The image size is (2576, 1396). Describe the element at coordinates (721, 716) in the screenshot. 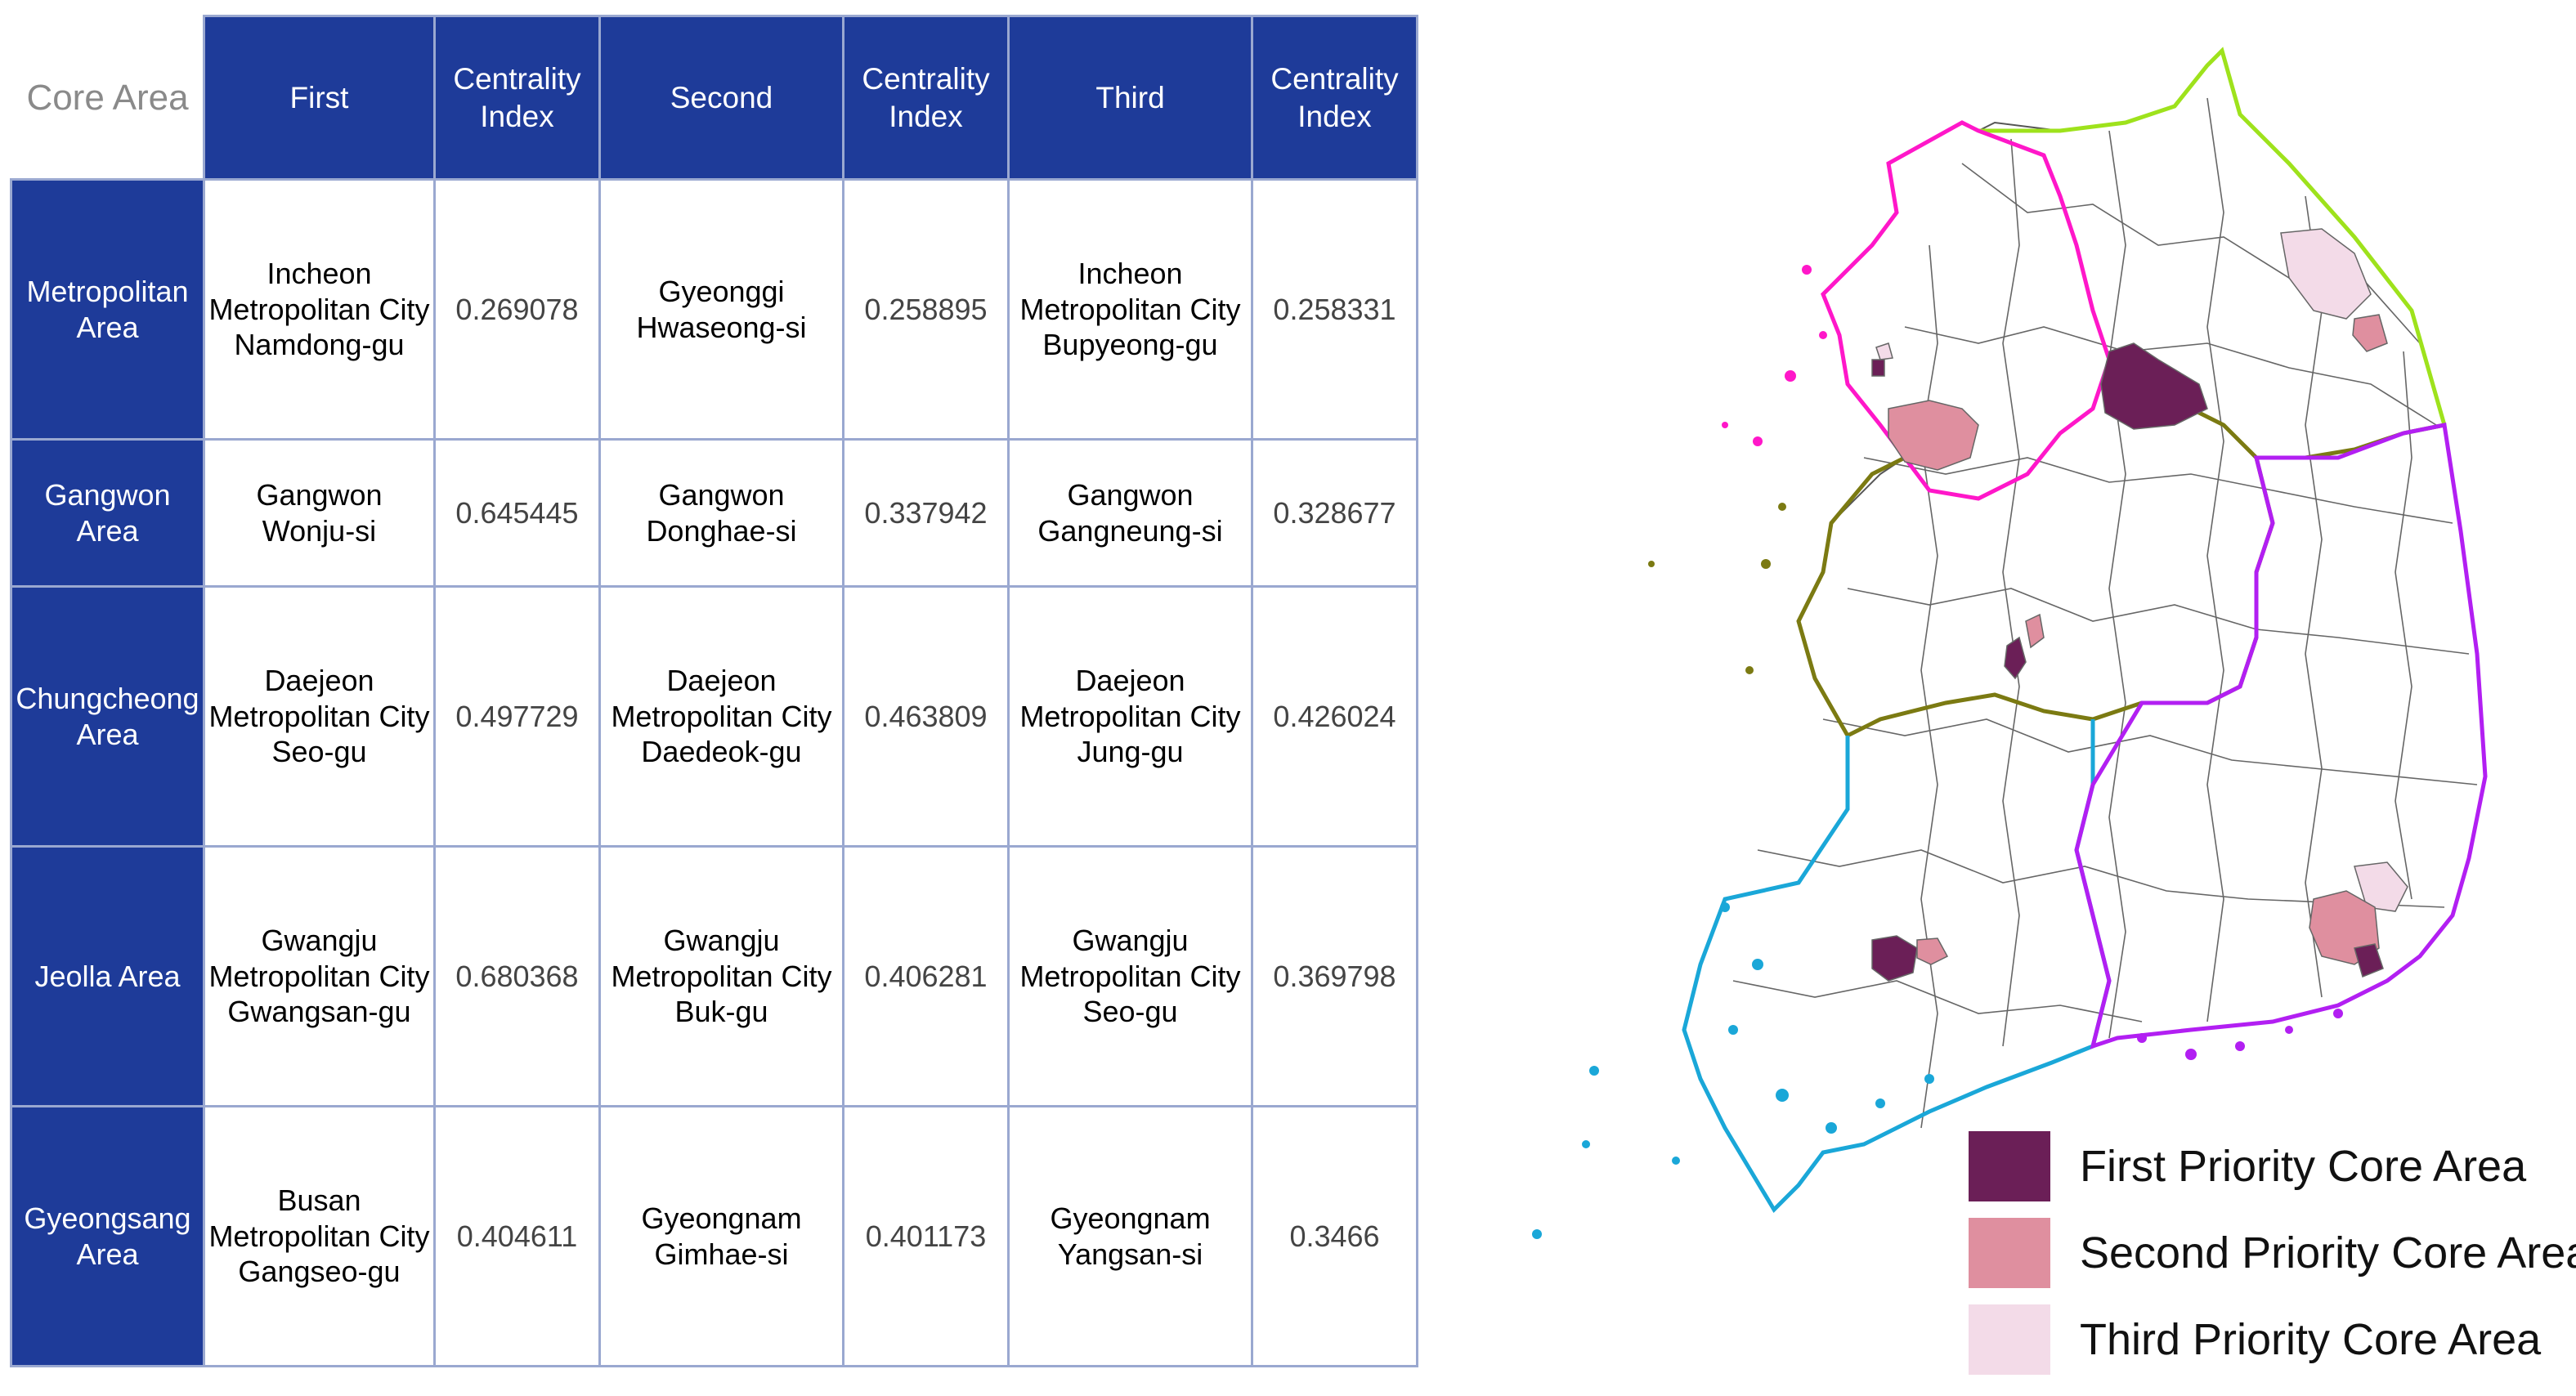

I see `second-region-cell: Daejeon Metropolitan City Daedeok-gu` at that location.